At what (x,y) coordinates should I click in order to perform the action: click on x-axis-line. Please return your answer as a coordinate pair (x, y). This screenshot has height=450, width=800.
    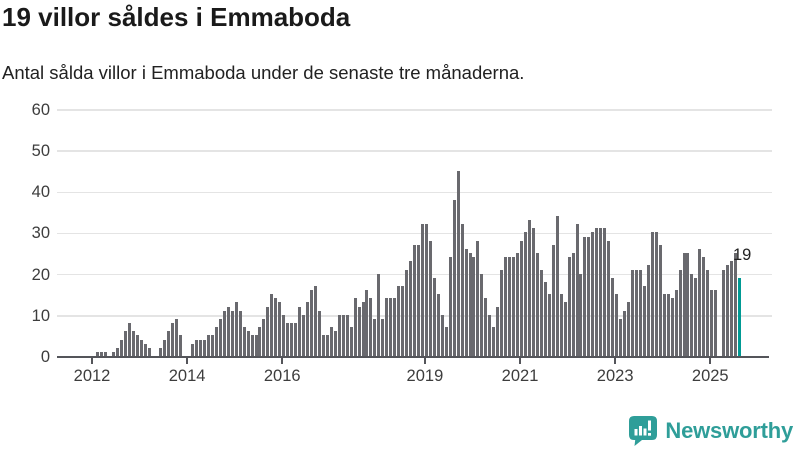
    Looking at the image, I should click on (413, 357).